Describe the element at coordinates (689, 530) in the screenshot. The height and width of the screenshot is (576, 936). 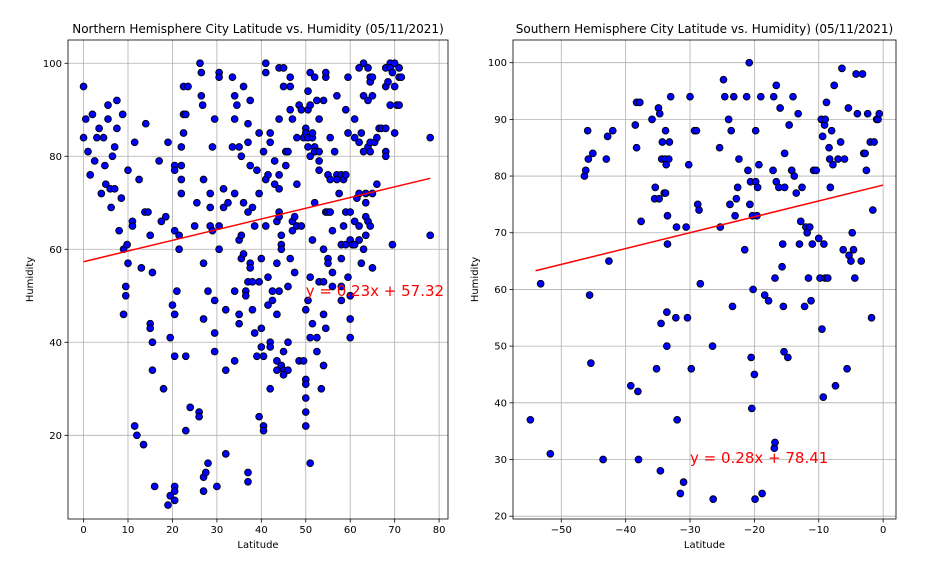
I see `x-tick-label: −30` at that location.